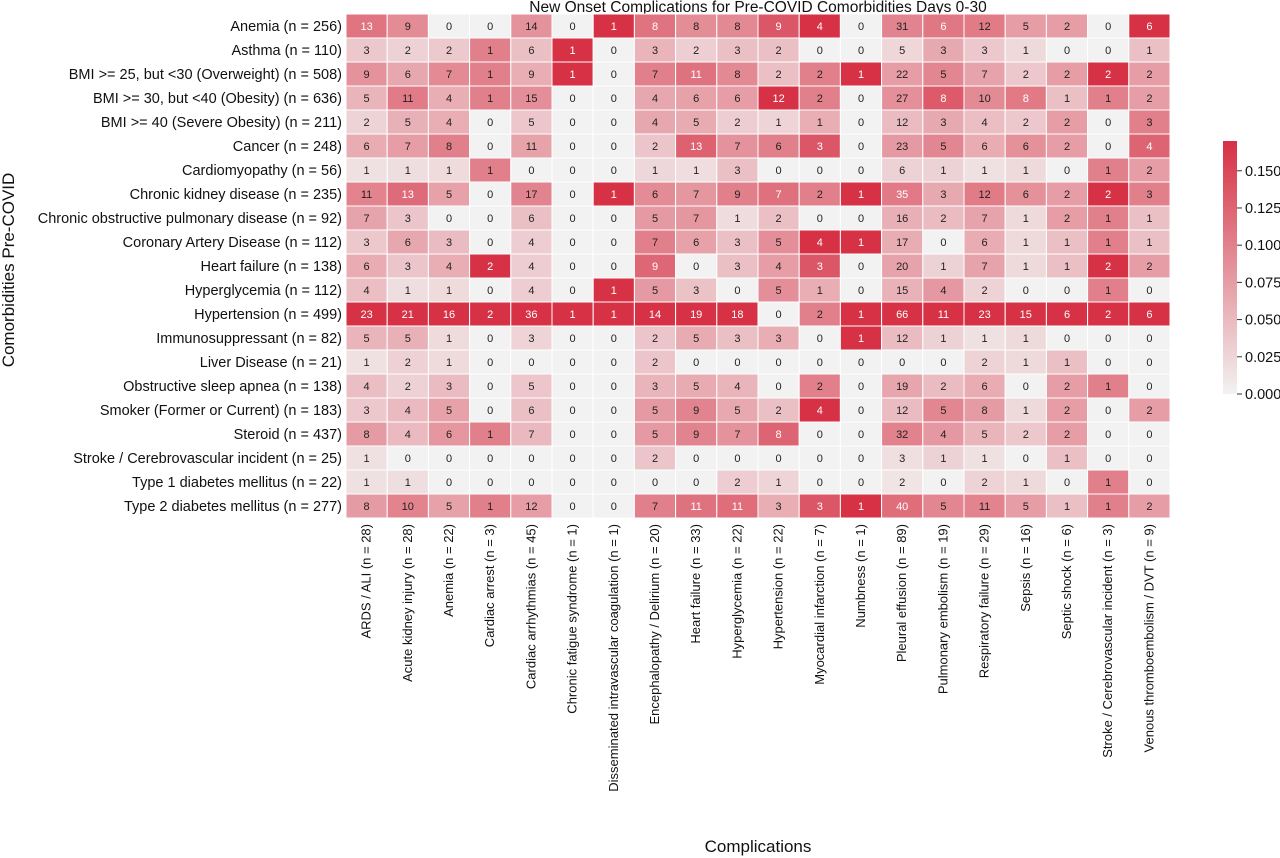 The width and height of the screenshot is (1280, 858). Describe the element at coordinates (530, 606) in the screenshot. I see `column-label: Cardiac arrhythmias (n = 45)` at that location.